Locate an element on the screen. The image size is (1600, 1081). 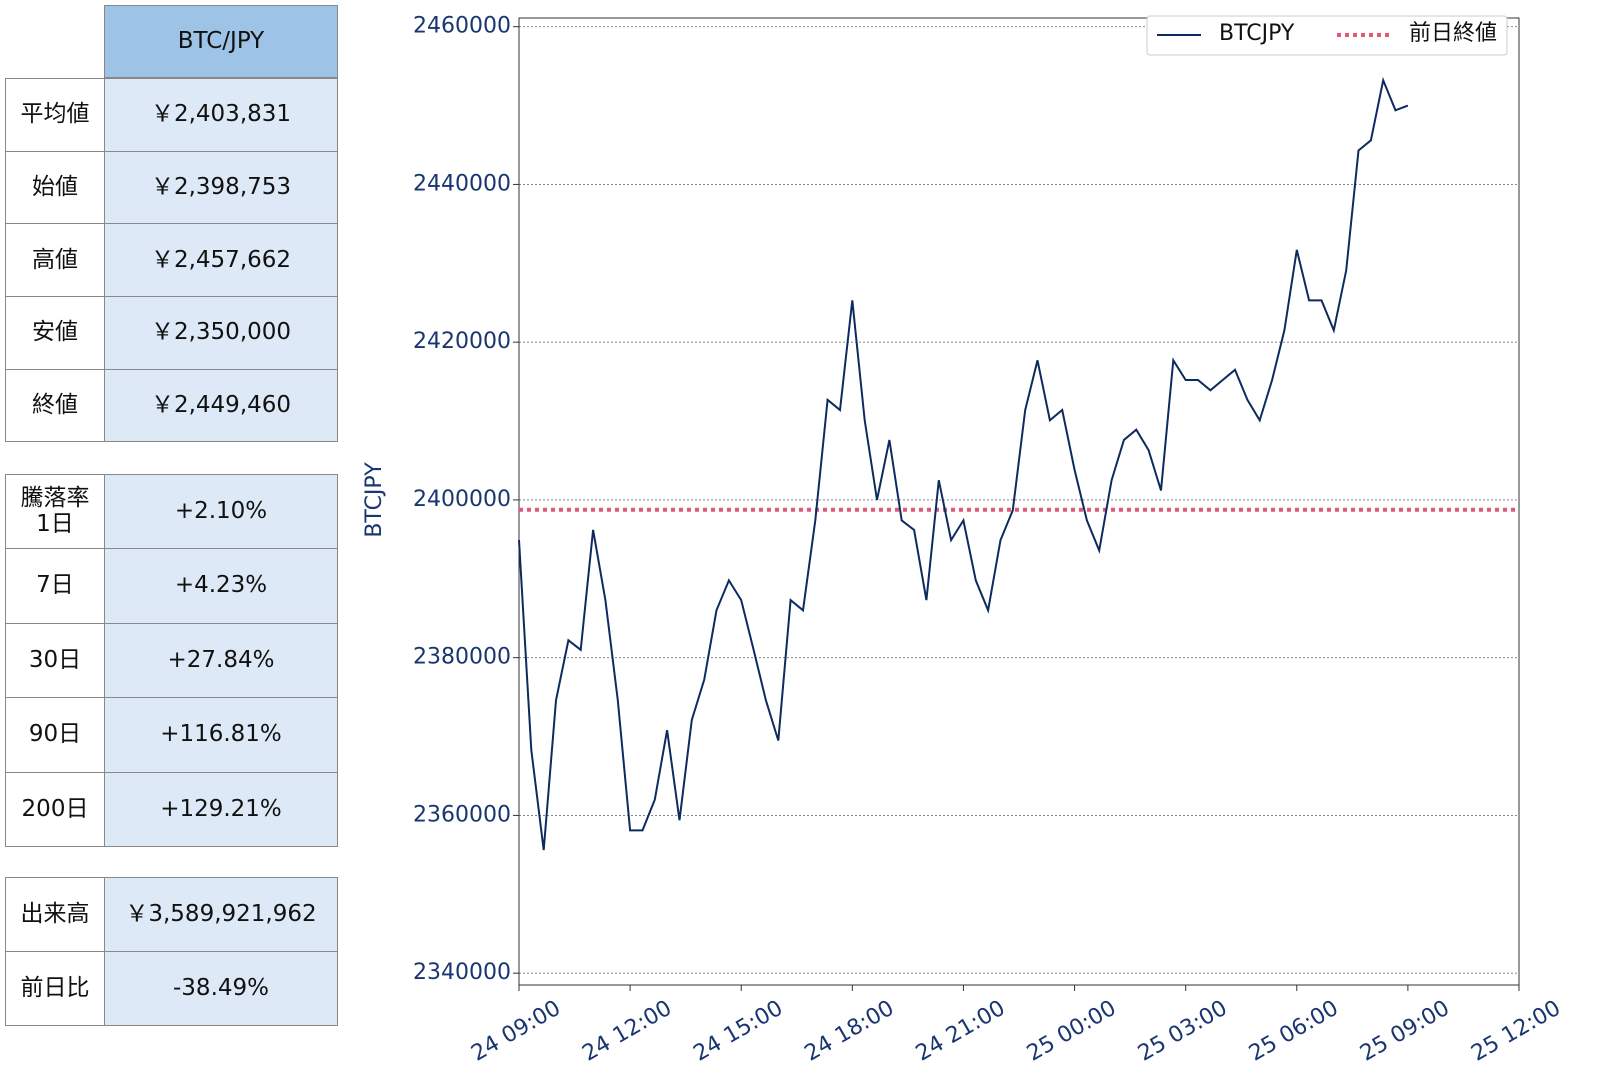
y-tick-label: 2380000 is located at coordinates (462, 657).